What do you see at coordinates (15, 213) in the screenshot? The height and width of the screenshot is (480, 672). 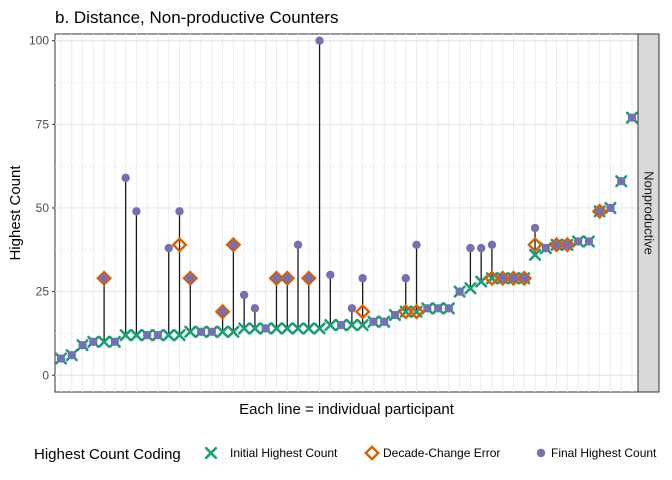 I see `y-axis-title: Highest Count` at bounding box center [15, 213].